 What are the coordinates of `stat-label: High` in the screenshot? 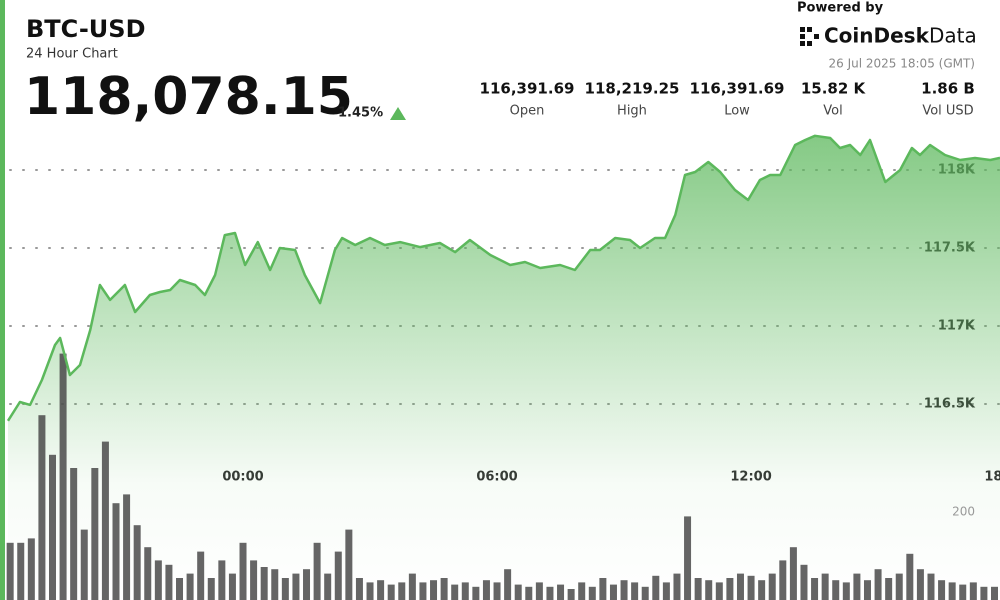 It's located at (632, 111).